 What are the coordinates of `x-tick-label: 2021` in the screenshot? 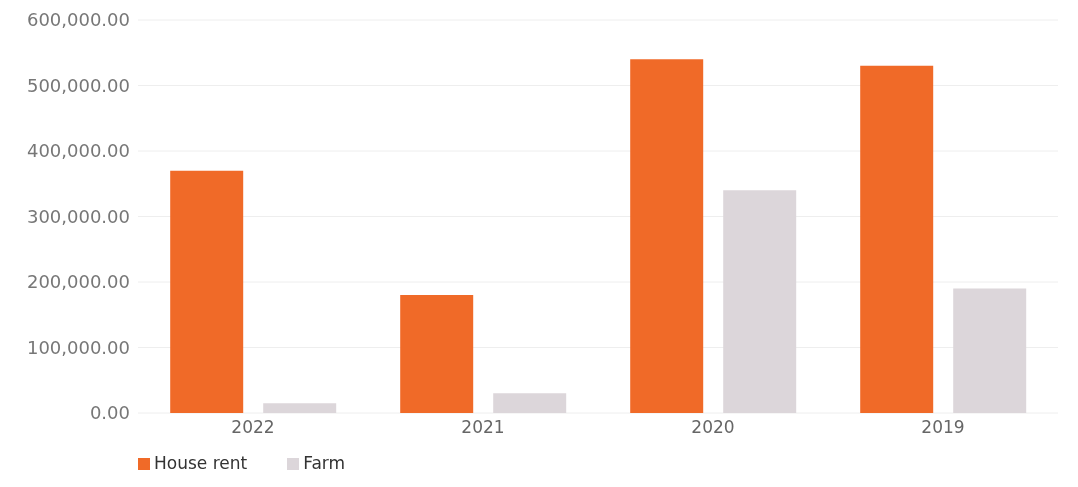 It's located at (483, 427).